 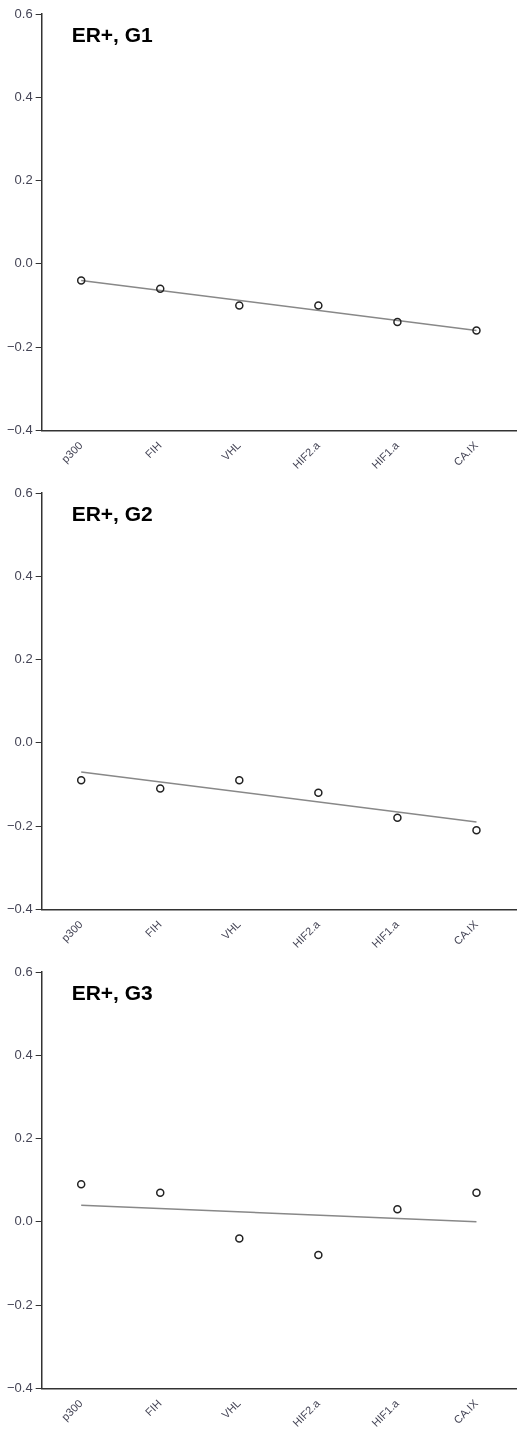 What do you see at coordinates (112, 35) in the screenshot?
I see `chart-title: ER+, G1` at bounding box center [112, 35].